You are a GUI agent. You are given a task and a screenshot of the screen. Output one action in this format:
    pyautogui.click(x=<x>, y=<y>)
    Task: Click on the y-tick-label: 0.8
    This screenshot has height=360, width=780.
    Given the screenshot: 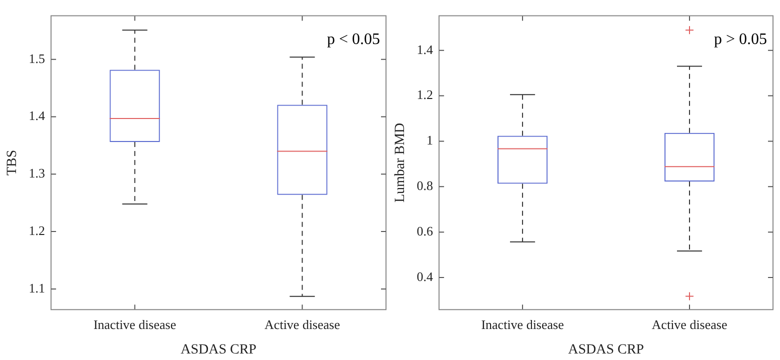 What is the action you would take?
    pyautogui.click(x=425, y=186)
    